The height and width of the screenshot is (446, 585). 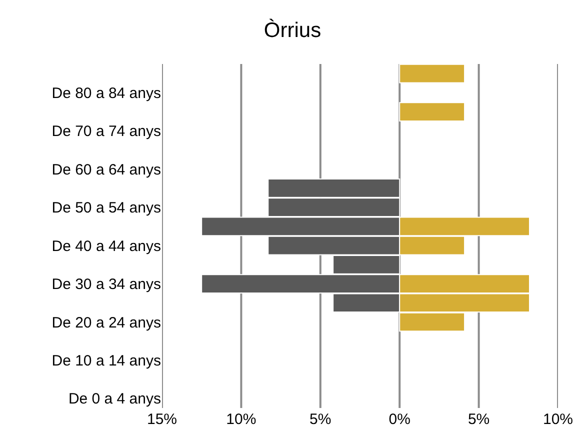 I want to click on y-tick-label: De 20 a 24 anys, so click(x=106, y=323).